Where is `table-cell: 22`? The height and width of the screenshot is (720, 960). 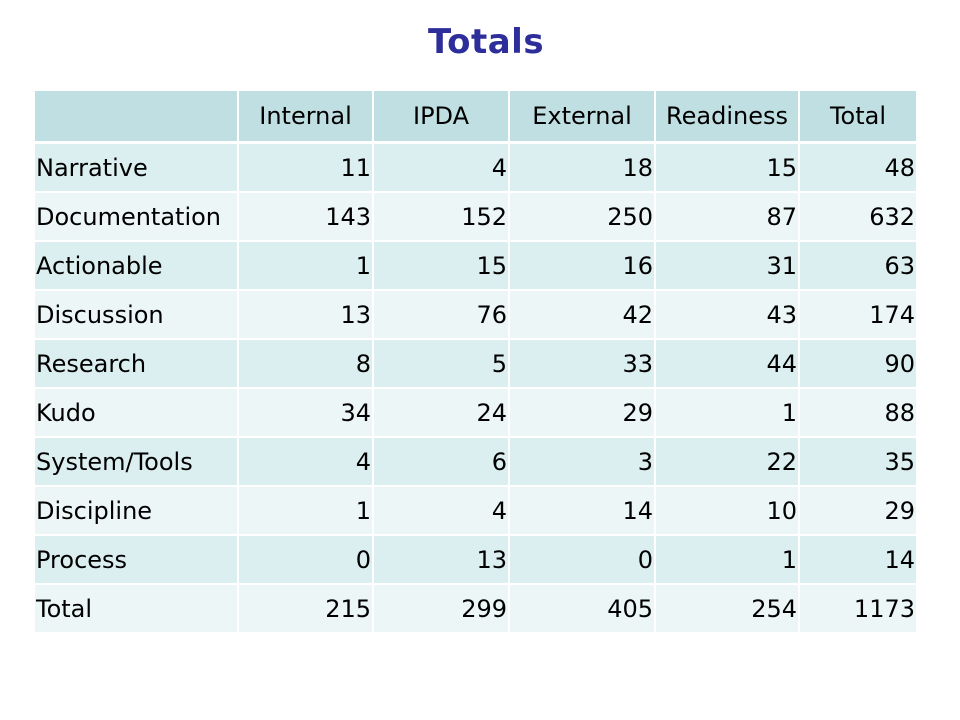 table-cell: 22 is located at coordinates (728, 462).